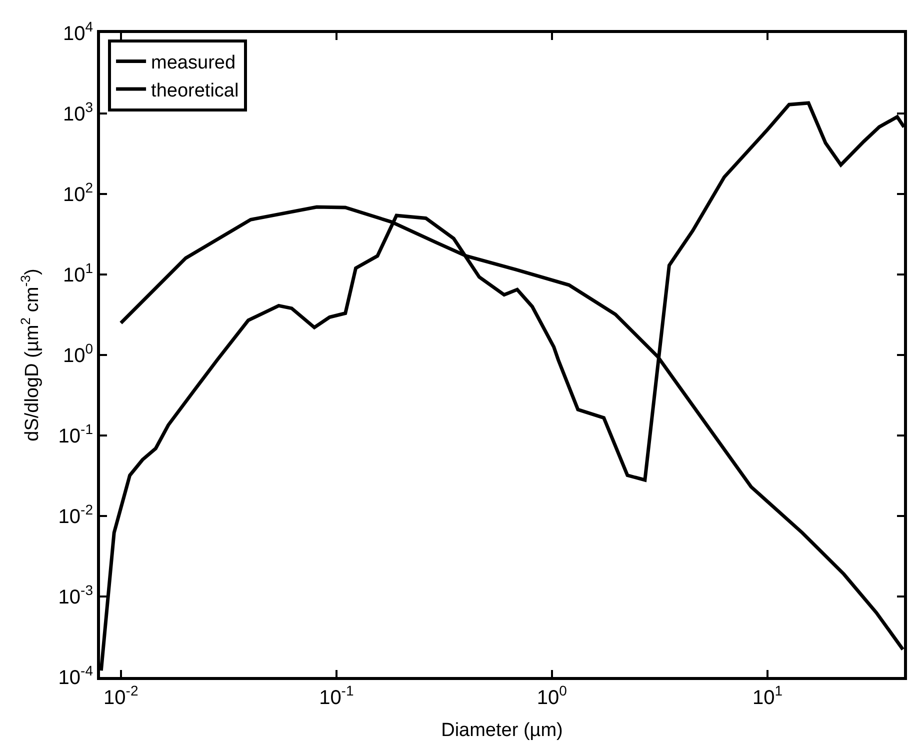  Describe the element at coordinates (195, 91) in the screenshot. I see `legend-label: theoretical` at that location.